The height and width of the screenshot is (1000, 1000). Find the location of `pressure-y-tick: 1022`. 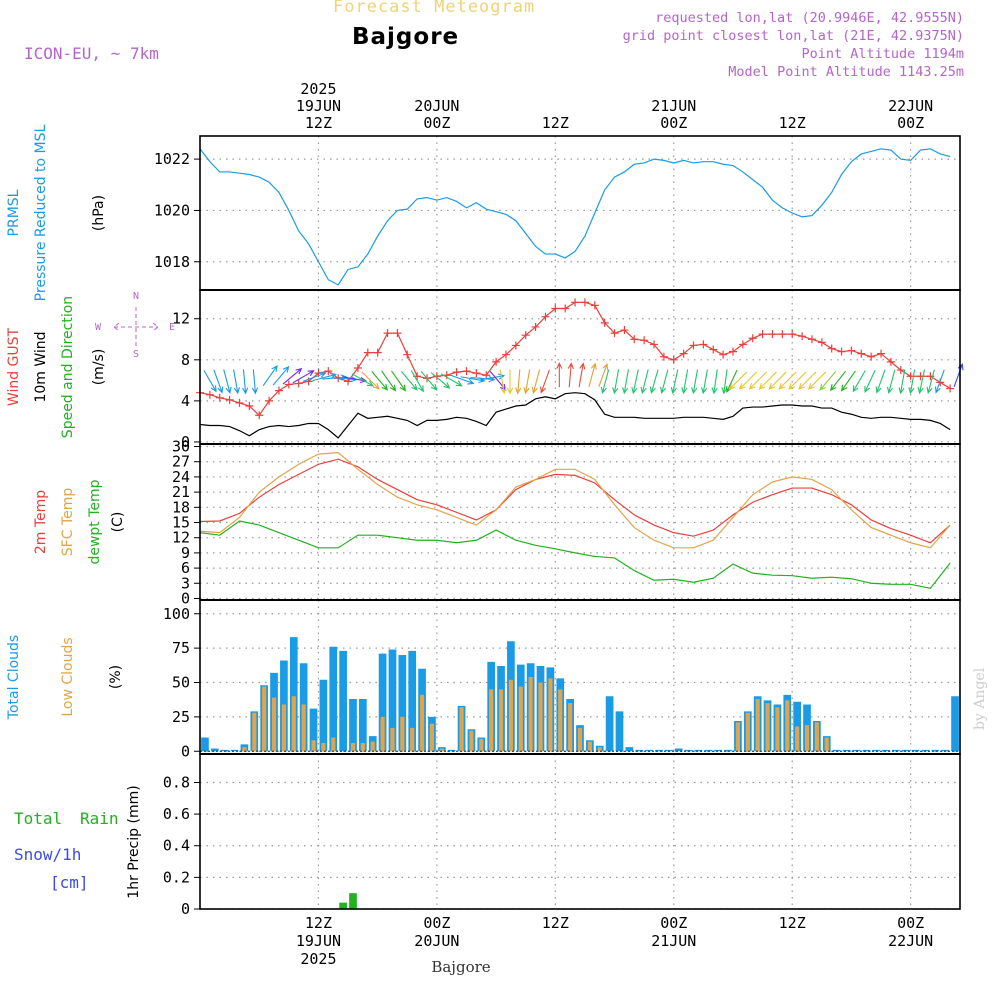

pressure-y-tick: 1022 is located at coordinates (172, 159).